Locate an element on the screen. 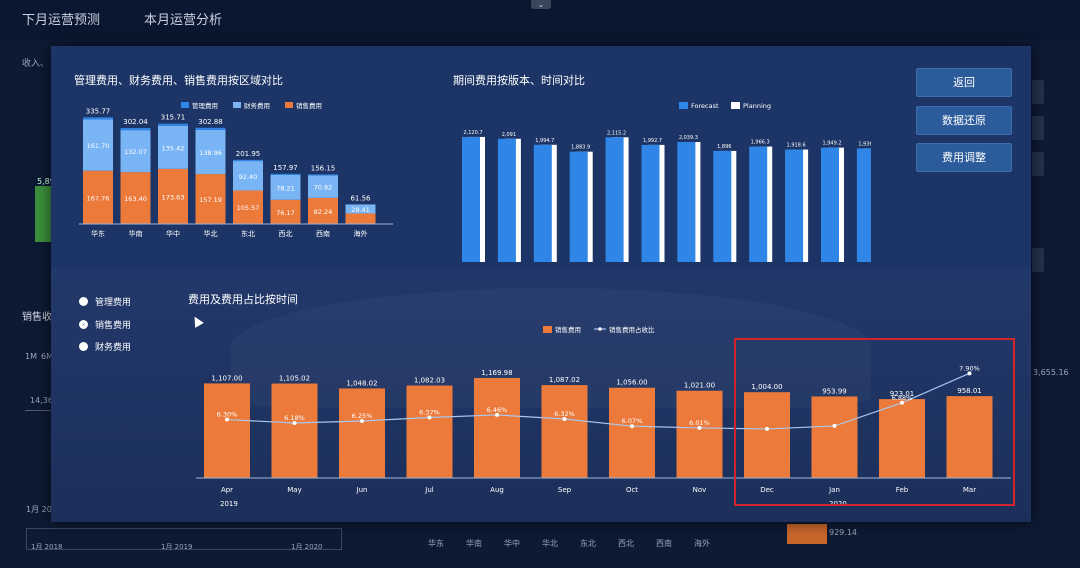 This screenshot has height=568, width=1080. collapse-chevron-icon: ⌄ is located at coordinates (541, 4).